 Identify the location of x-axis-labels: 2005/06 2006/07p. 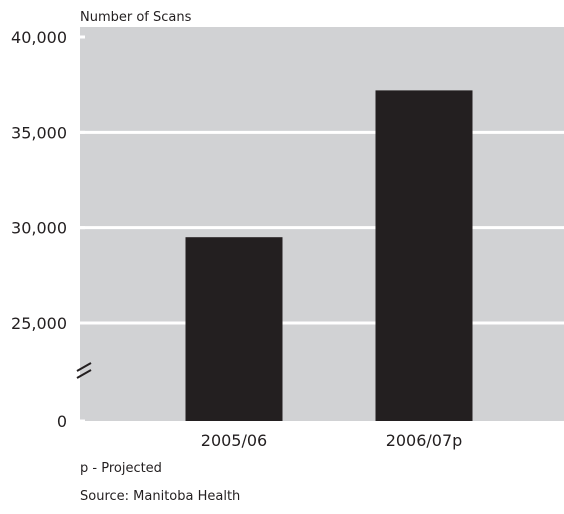
(332, 440).